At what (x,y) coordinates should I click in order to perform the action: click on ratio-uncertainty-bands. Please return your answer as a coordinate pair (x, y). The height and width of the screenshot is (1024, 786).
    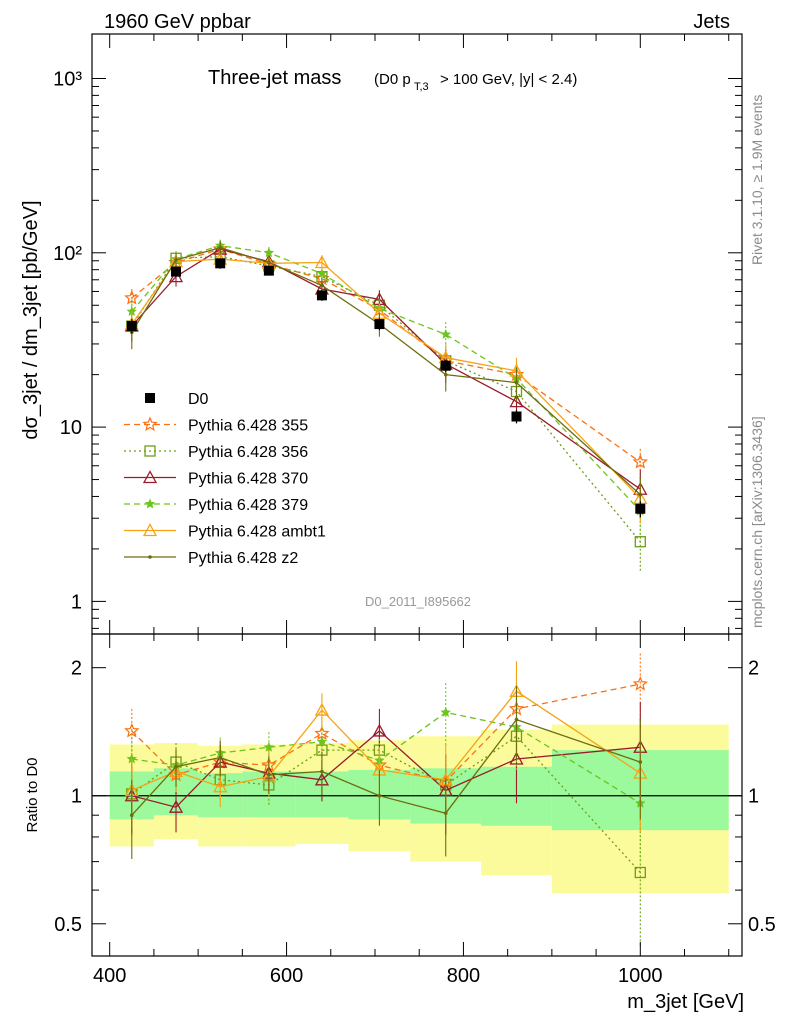
    Looking at the image, I should click on (417, 809).